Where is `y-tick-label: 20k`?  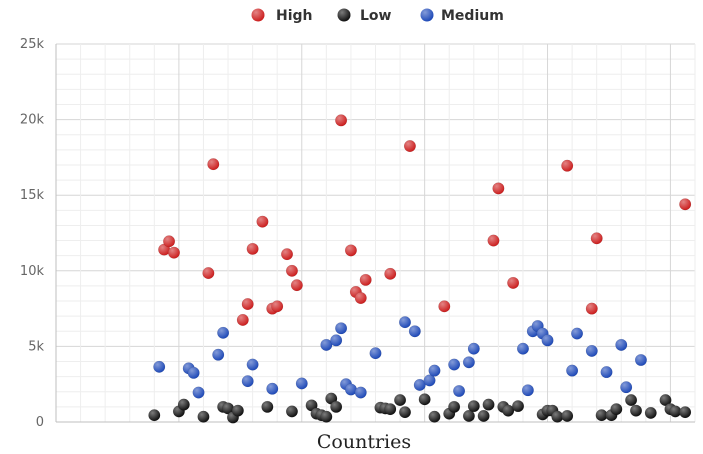
y-tick-label: 20k is located at coordinates (32, 120).